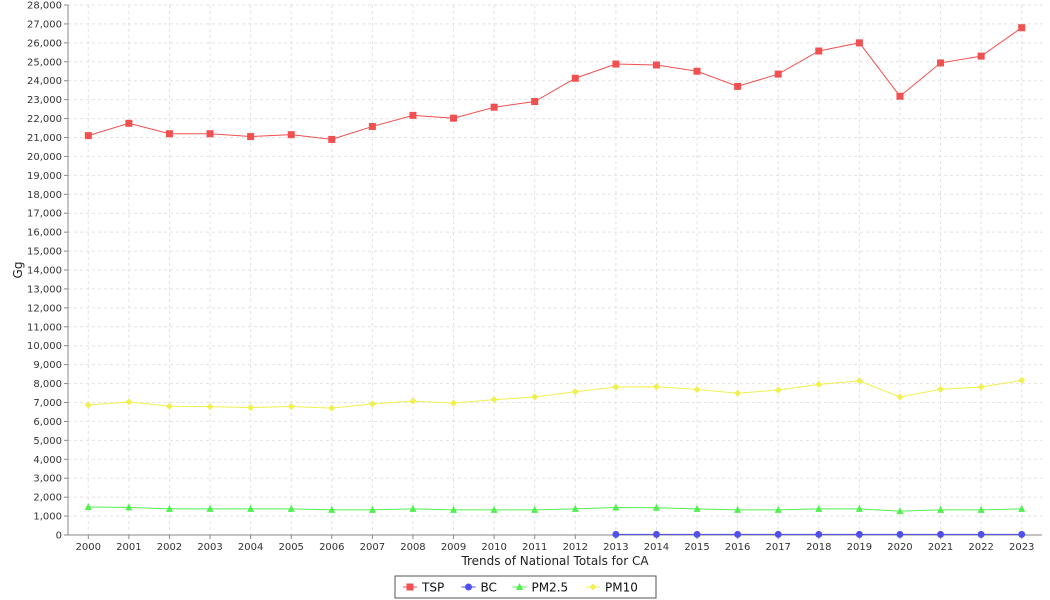 The image size is (1050, 600). What do you see at coordinates (47, 517) in the screenshot?
I see `y-tick-label: 1,000` at bounding box center [47, 517].